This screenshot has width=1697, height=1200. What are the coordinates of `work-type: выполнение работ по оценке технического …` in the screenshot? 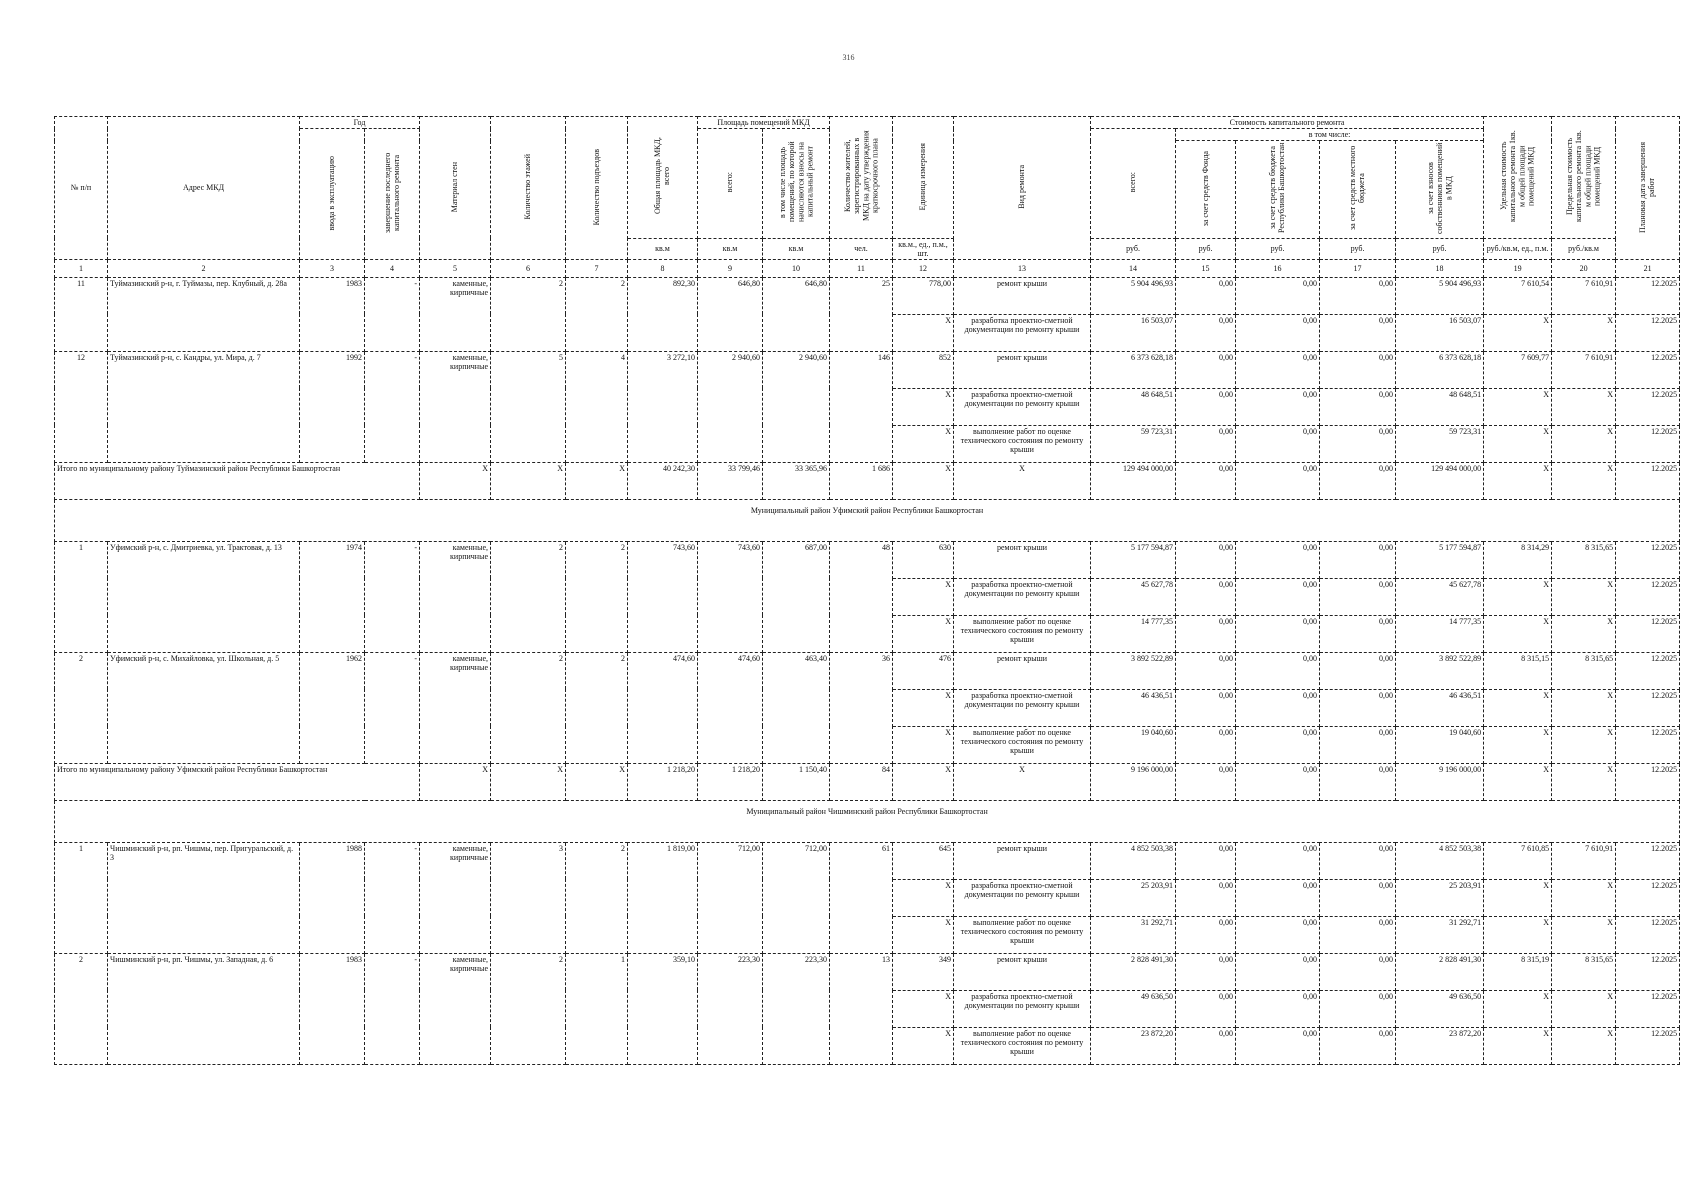 It's located at (1022, 633).